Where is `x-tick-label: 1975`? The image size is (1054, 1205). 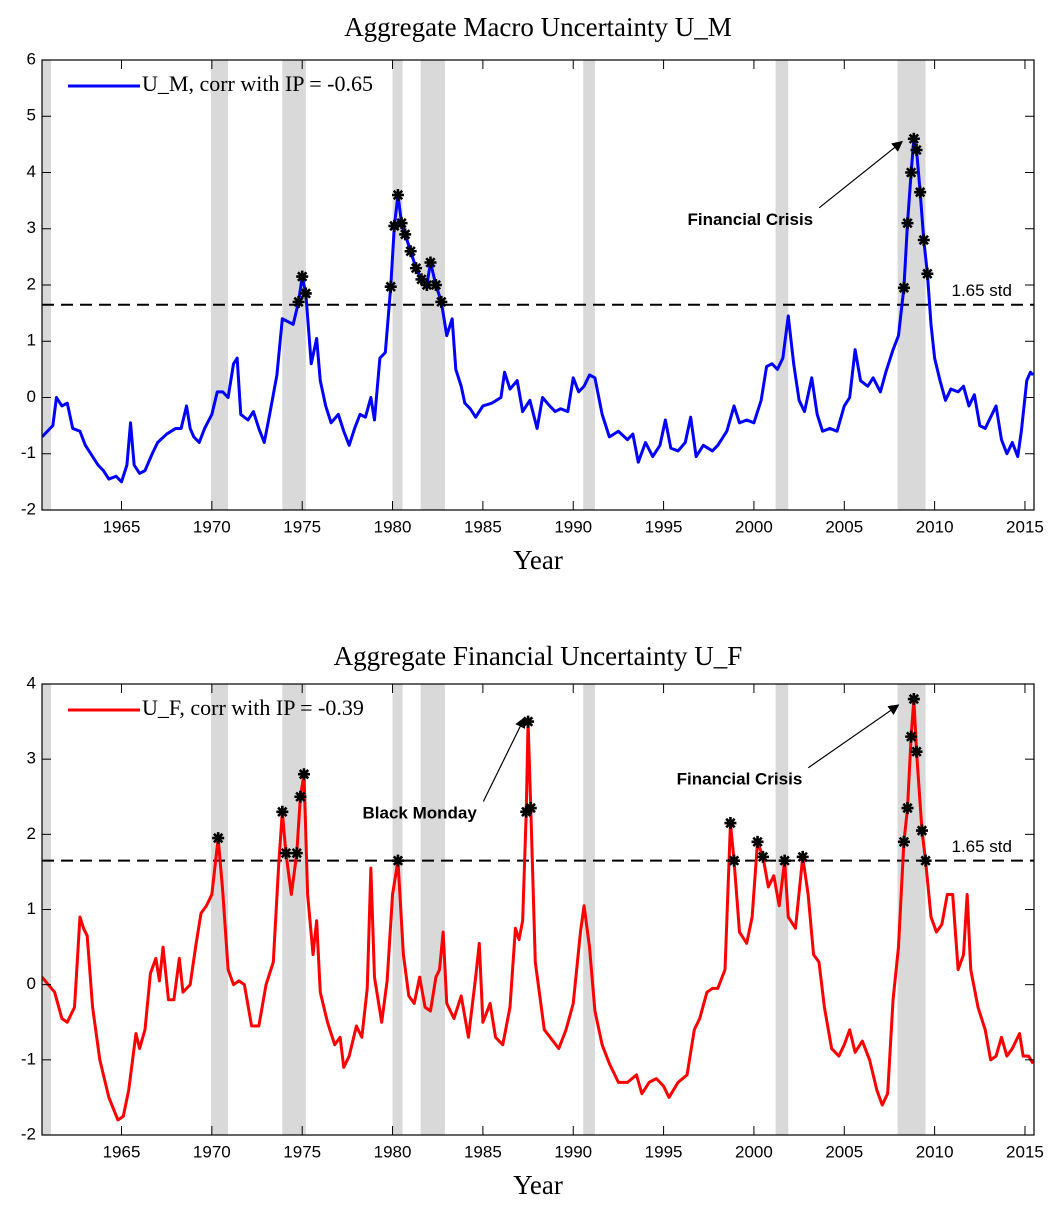
x-tick-label: 1975 is located at coordinates (302, 1151).